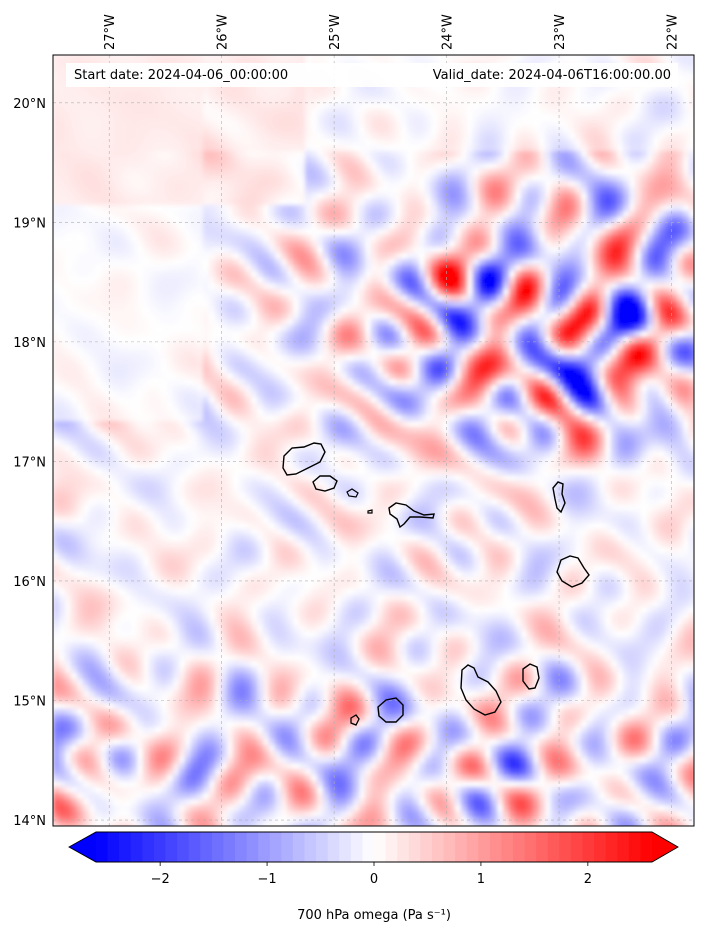 Image resolution: width=703 pixels, height=936 pixels. What do you see at coordinates (673, 32) in the screenshot?
I see `lon-tick-label: 22°W` at bounding box center [673, 32].